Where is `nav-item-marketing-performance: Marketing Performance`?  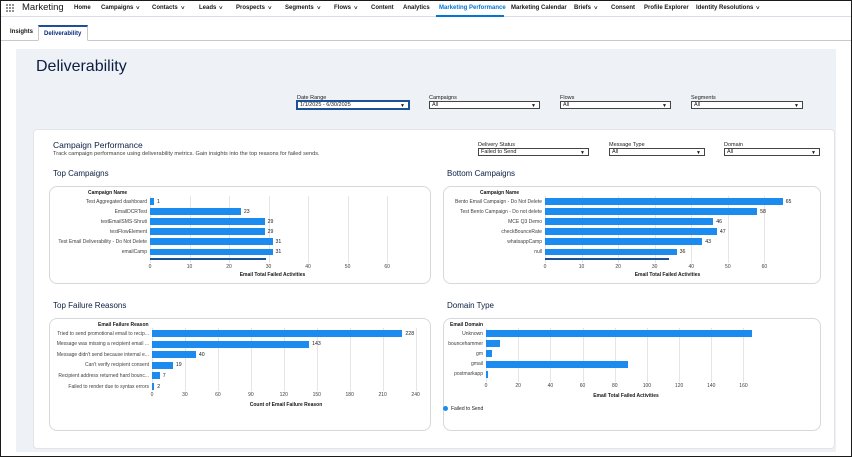
nav-item-marketing-performance: Marketing Performance is located at coordinates (472, 8).